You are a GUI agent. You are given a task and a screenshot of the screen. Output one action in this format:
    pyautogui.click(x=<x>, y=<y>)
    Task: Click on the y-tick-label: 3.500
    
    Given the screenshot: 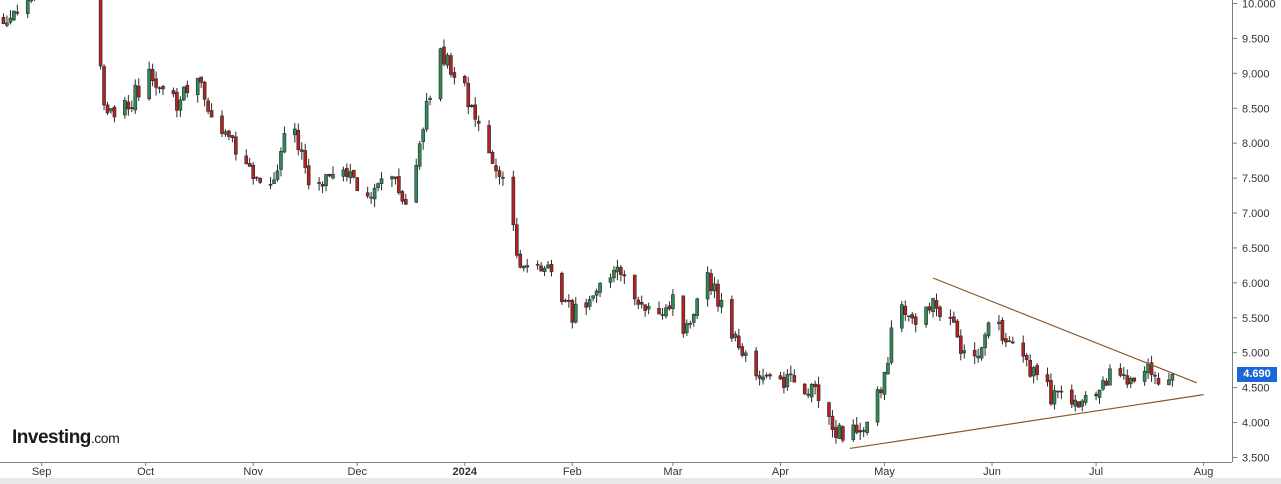 What is the action you would take?
    pyautogui.click(x=1256, y=459)
    